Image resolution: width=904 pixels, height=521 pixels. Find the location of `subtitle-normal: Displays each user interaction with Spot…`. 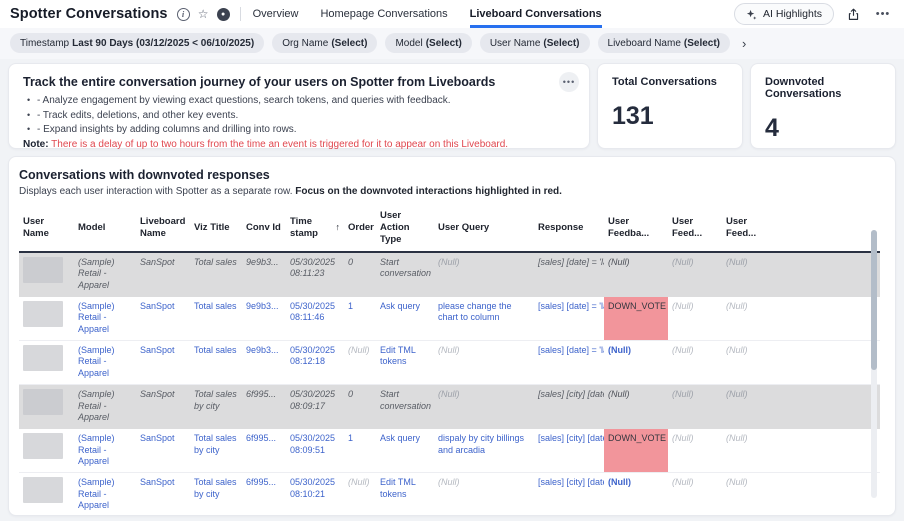

subtitle-normal: Displays each user interaction with Spot… is located at coordinates (157, 191).